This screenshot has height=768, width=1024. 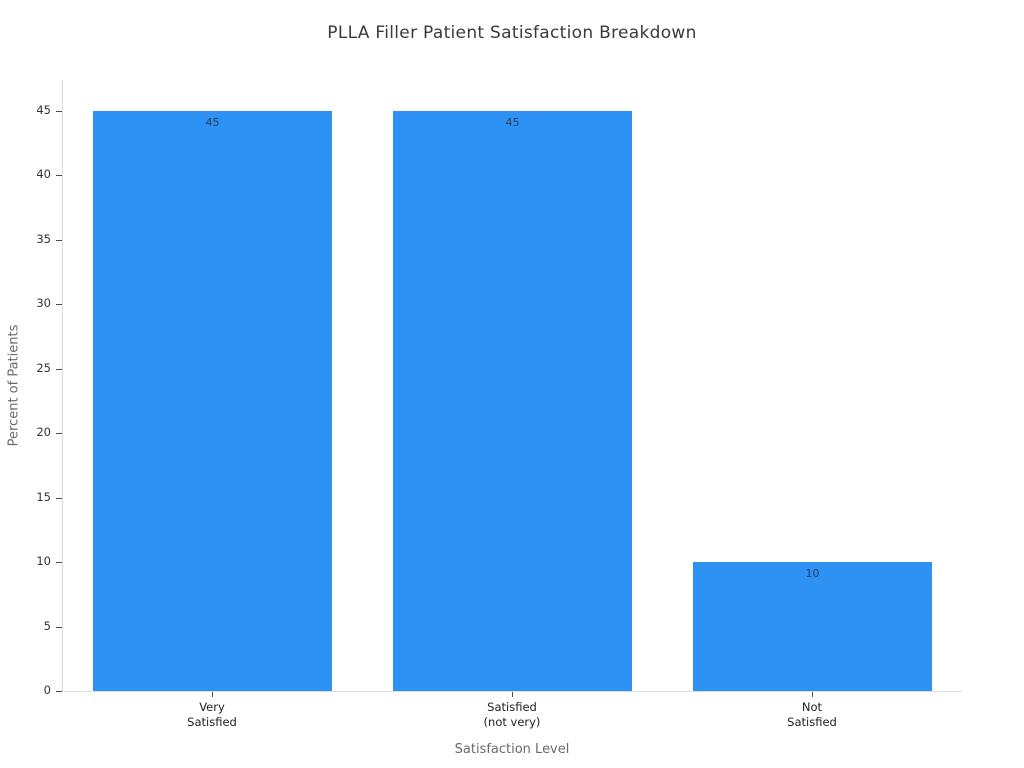 I want to click on x-axis-line, so click(x=512, y=691).